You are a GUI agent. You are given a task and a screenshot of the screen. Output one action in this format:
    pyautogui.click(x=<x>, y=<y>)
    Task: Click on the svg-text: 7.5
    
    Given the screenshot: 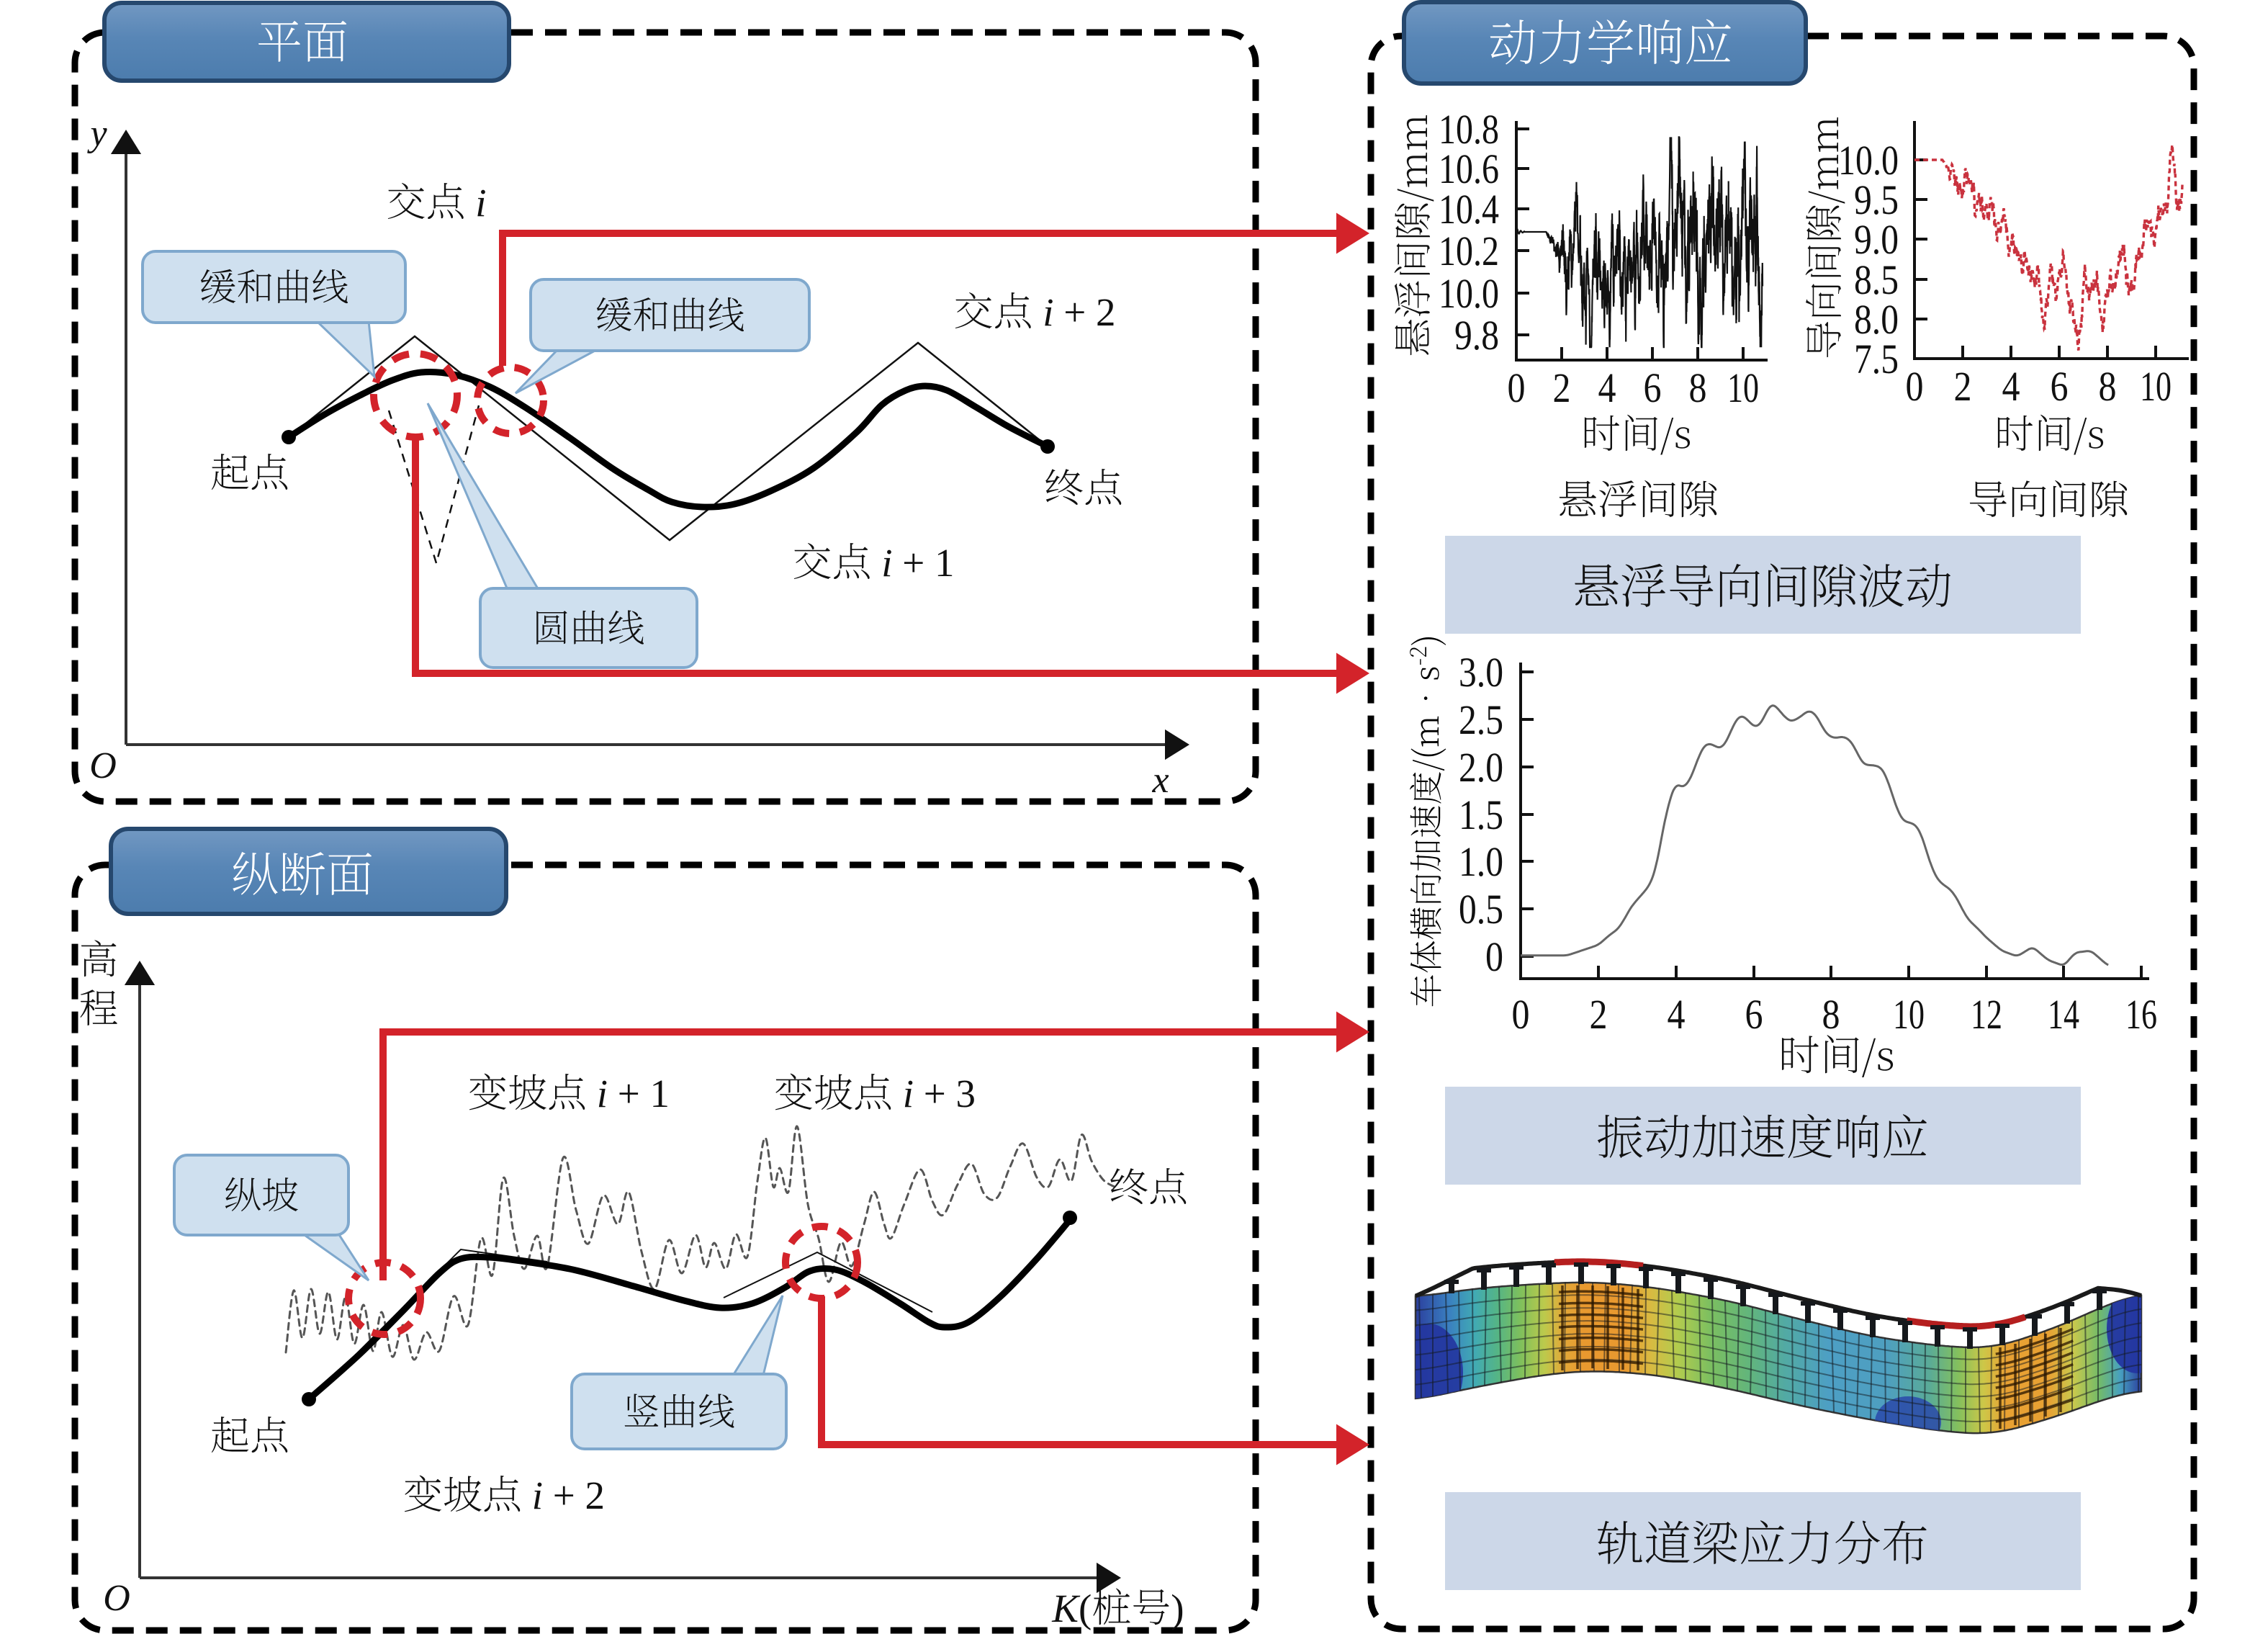 What is the action you would take?
    pyautogui.click(x=1876, y=359)
    